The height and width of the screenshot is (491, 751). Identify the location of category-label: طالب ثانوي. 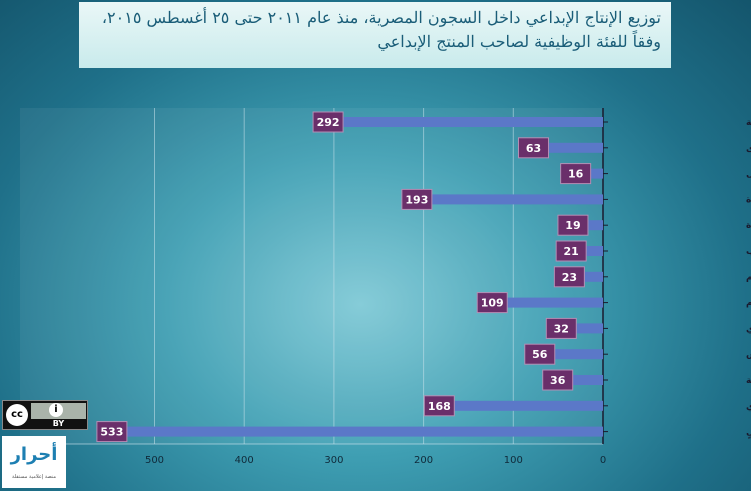
(748, 407).